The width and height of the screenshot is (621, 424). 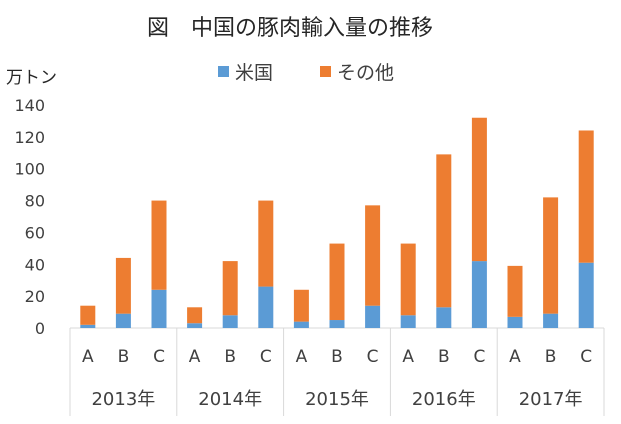 What do you see at coordinates (35, 201) in the screenshot?
I see `y-tick-label: 80` at bounding box center [35, 201].